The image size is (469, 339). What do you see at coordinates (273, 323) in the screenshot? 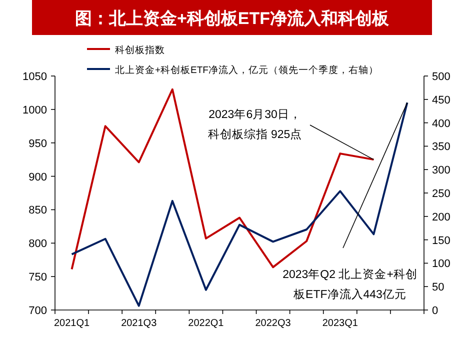
I see `x-tick-label: 2022Q3` at bounding box center [273, 323].